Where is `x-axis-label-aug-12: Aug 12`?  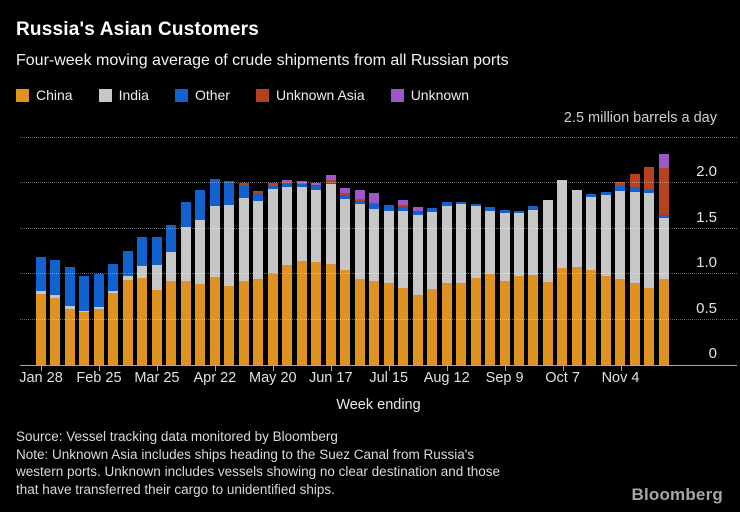
x-axis-label-aug-12: Aug 12 is located at coordinates (446, 378).